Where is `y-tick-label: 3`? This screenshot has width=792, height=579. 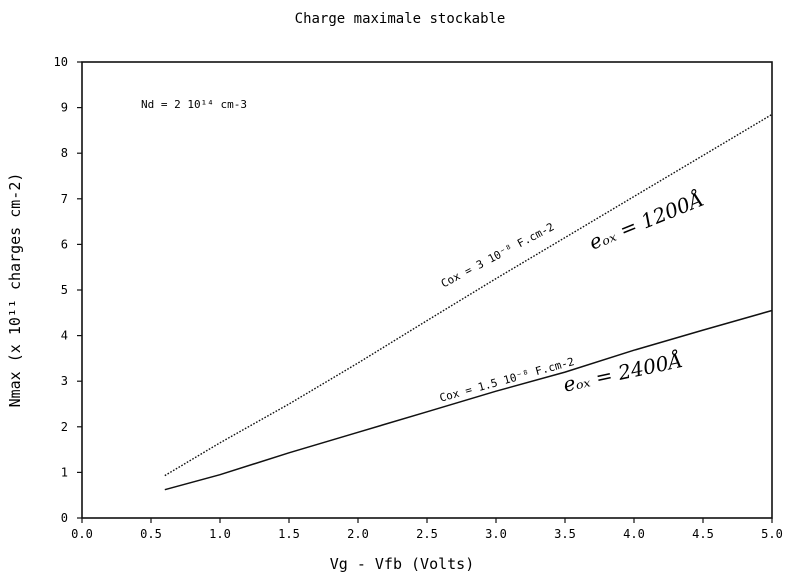 y-tick-label: 3 is located at coordinates (64, 381).